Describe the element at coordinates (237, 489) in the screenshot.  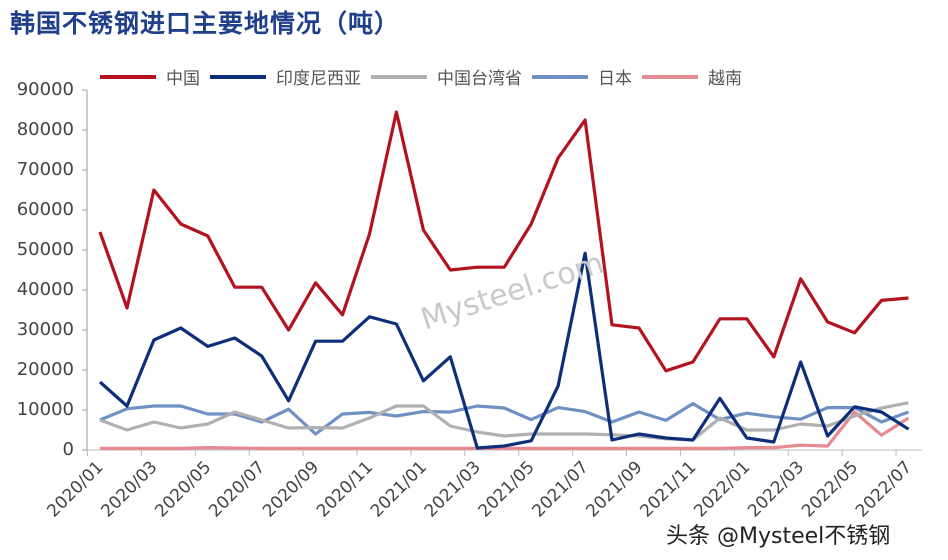
I see `x-tick-label: 2020/07` at that location.